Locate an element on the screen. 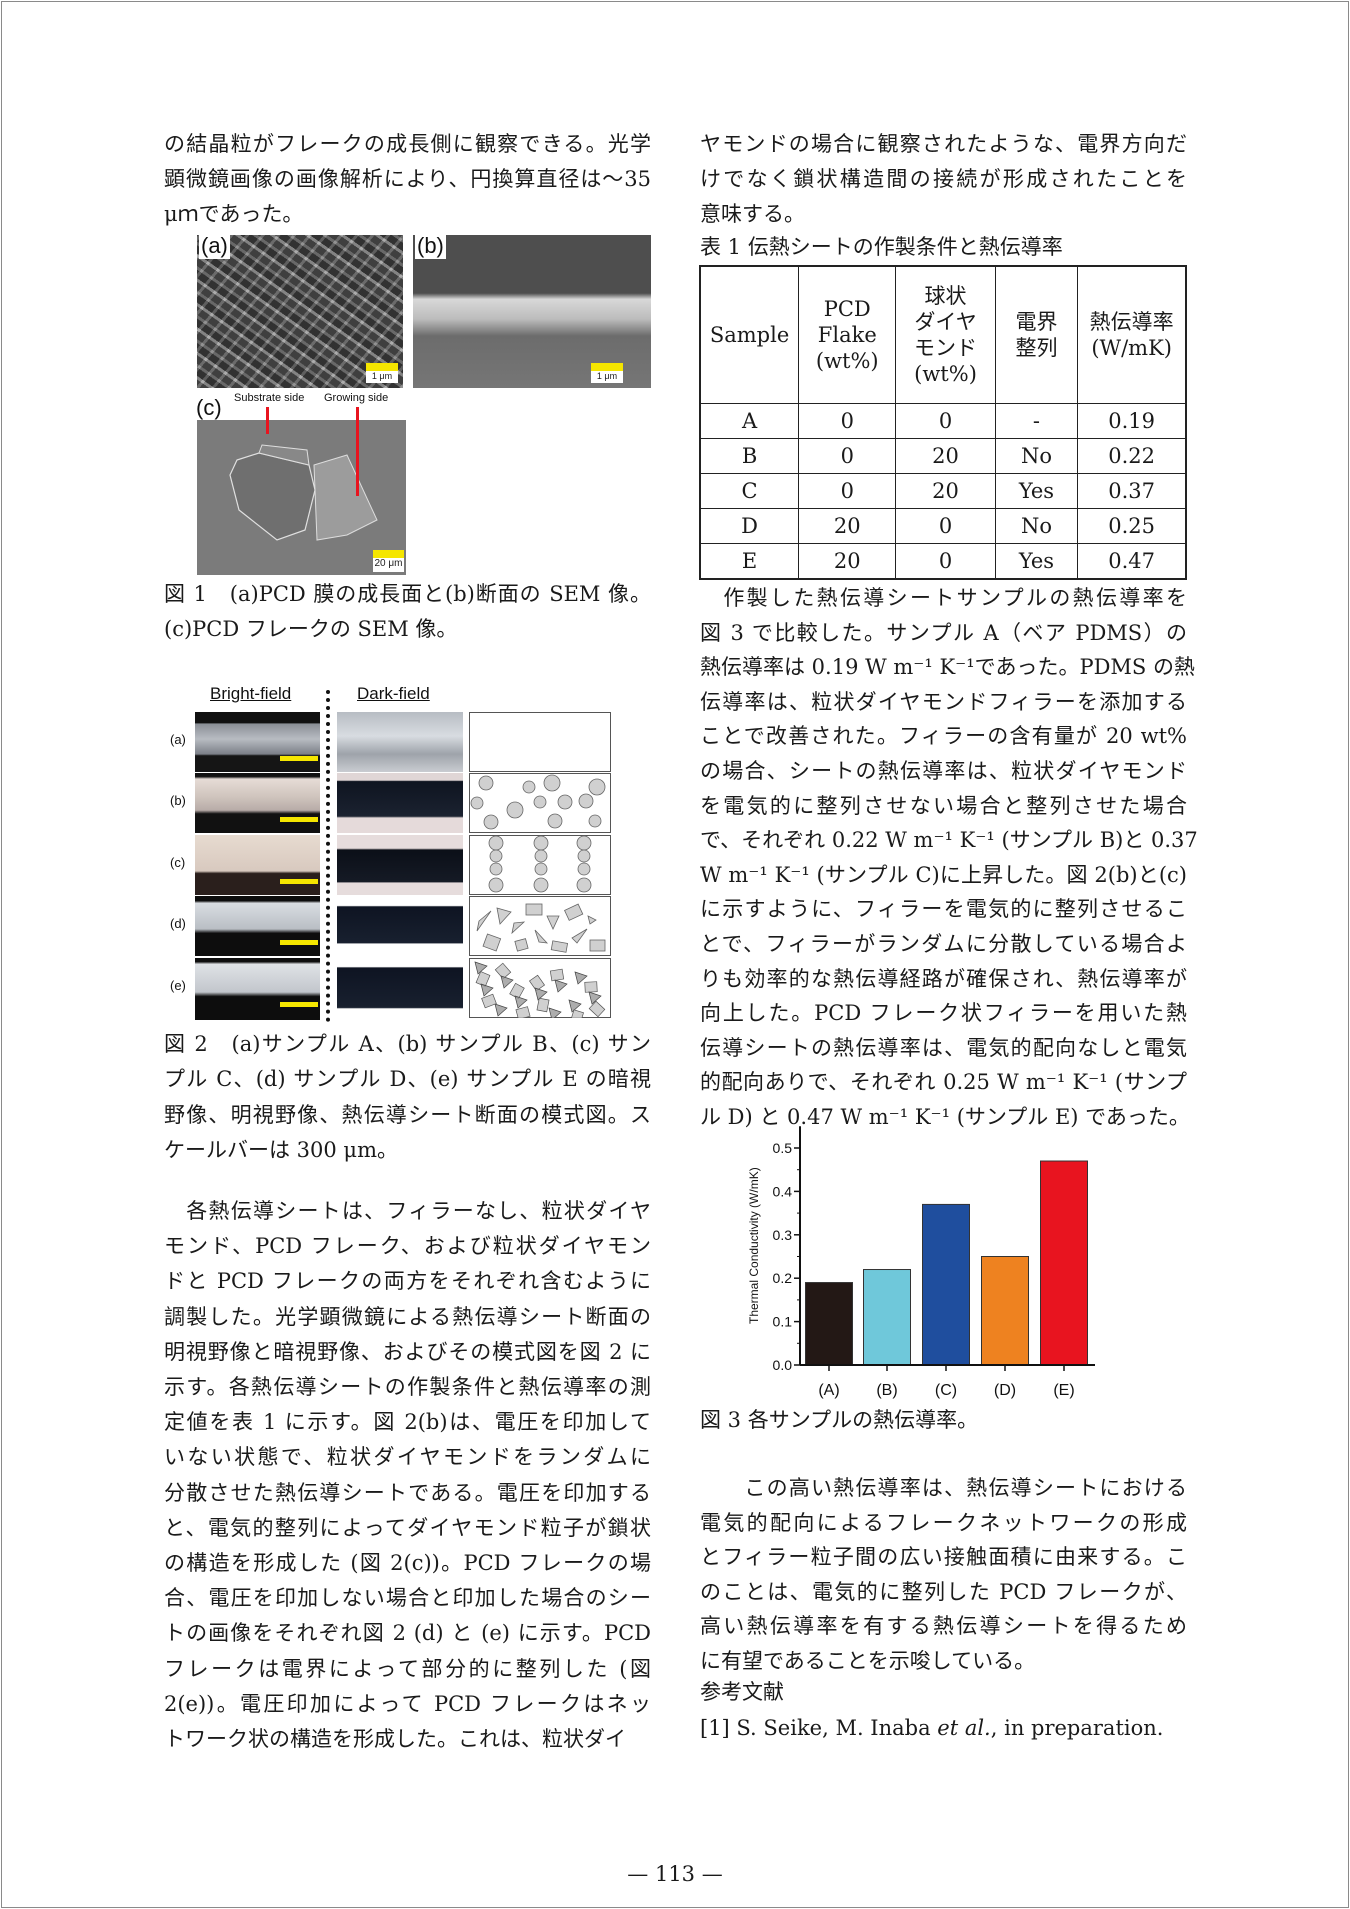 The width and height of the screenshot is (1350, 1909). table-cell: 20 is located at coordinates (847, 526).